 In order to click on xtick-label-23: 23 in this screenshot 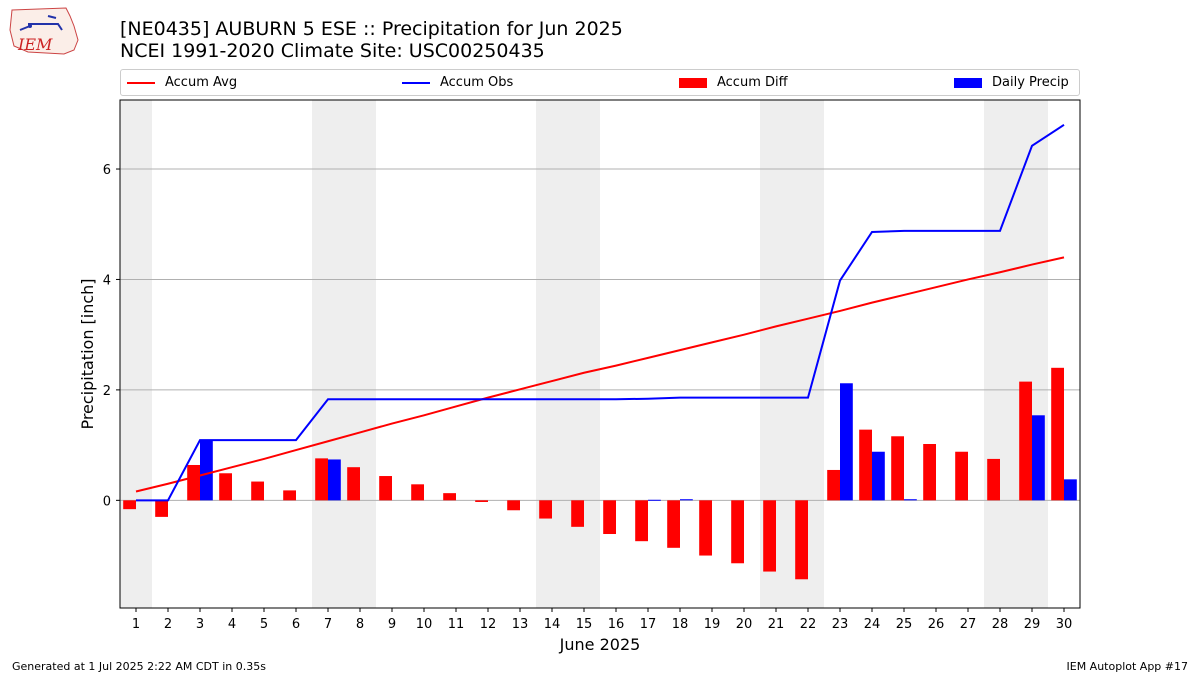, I will do `click(840, 624)`.